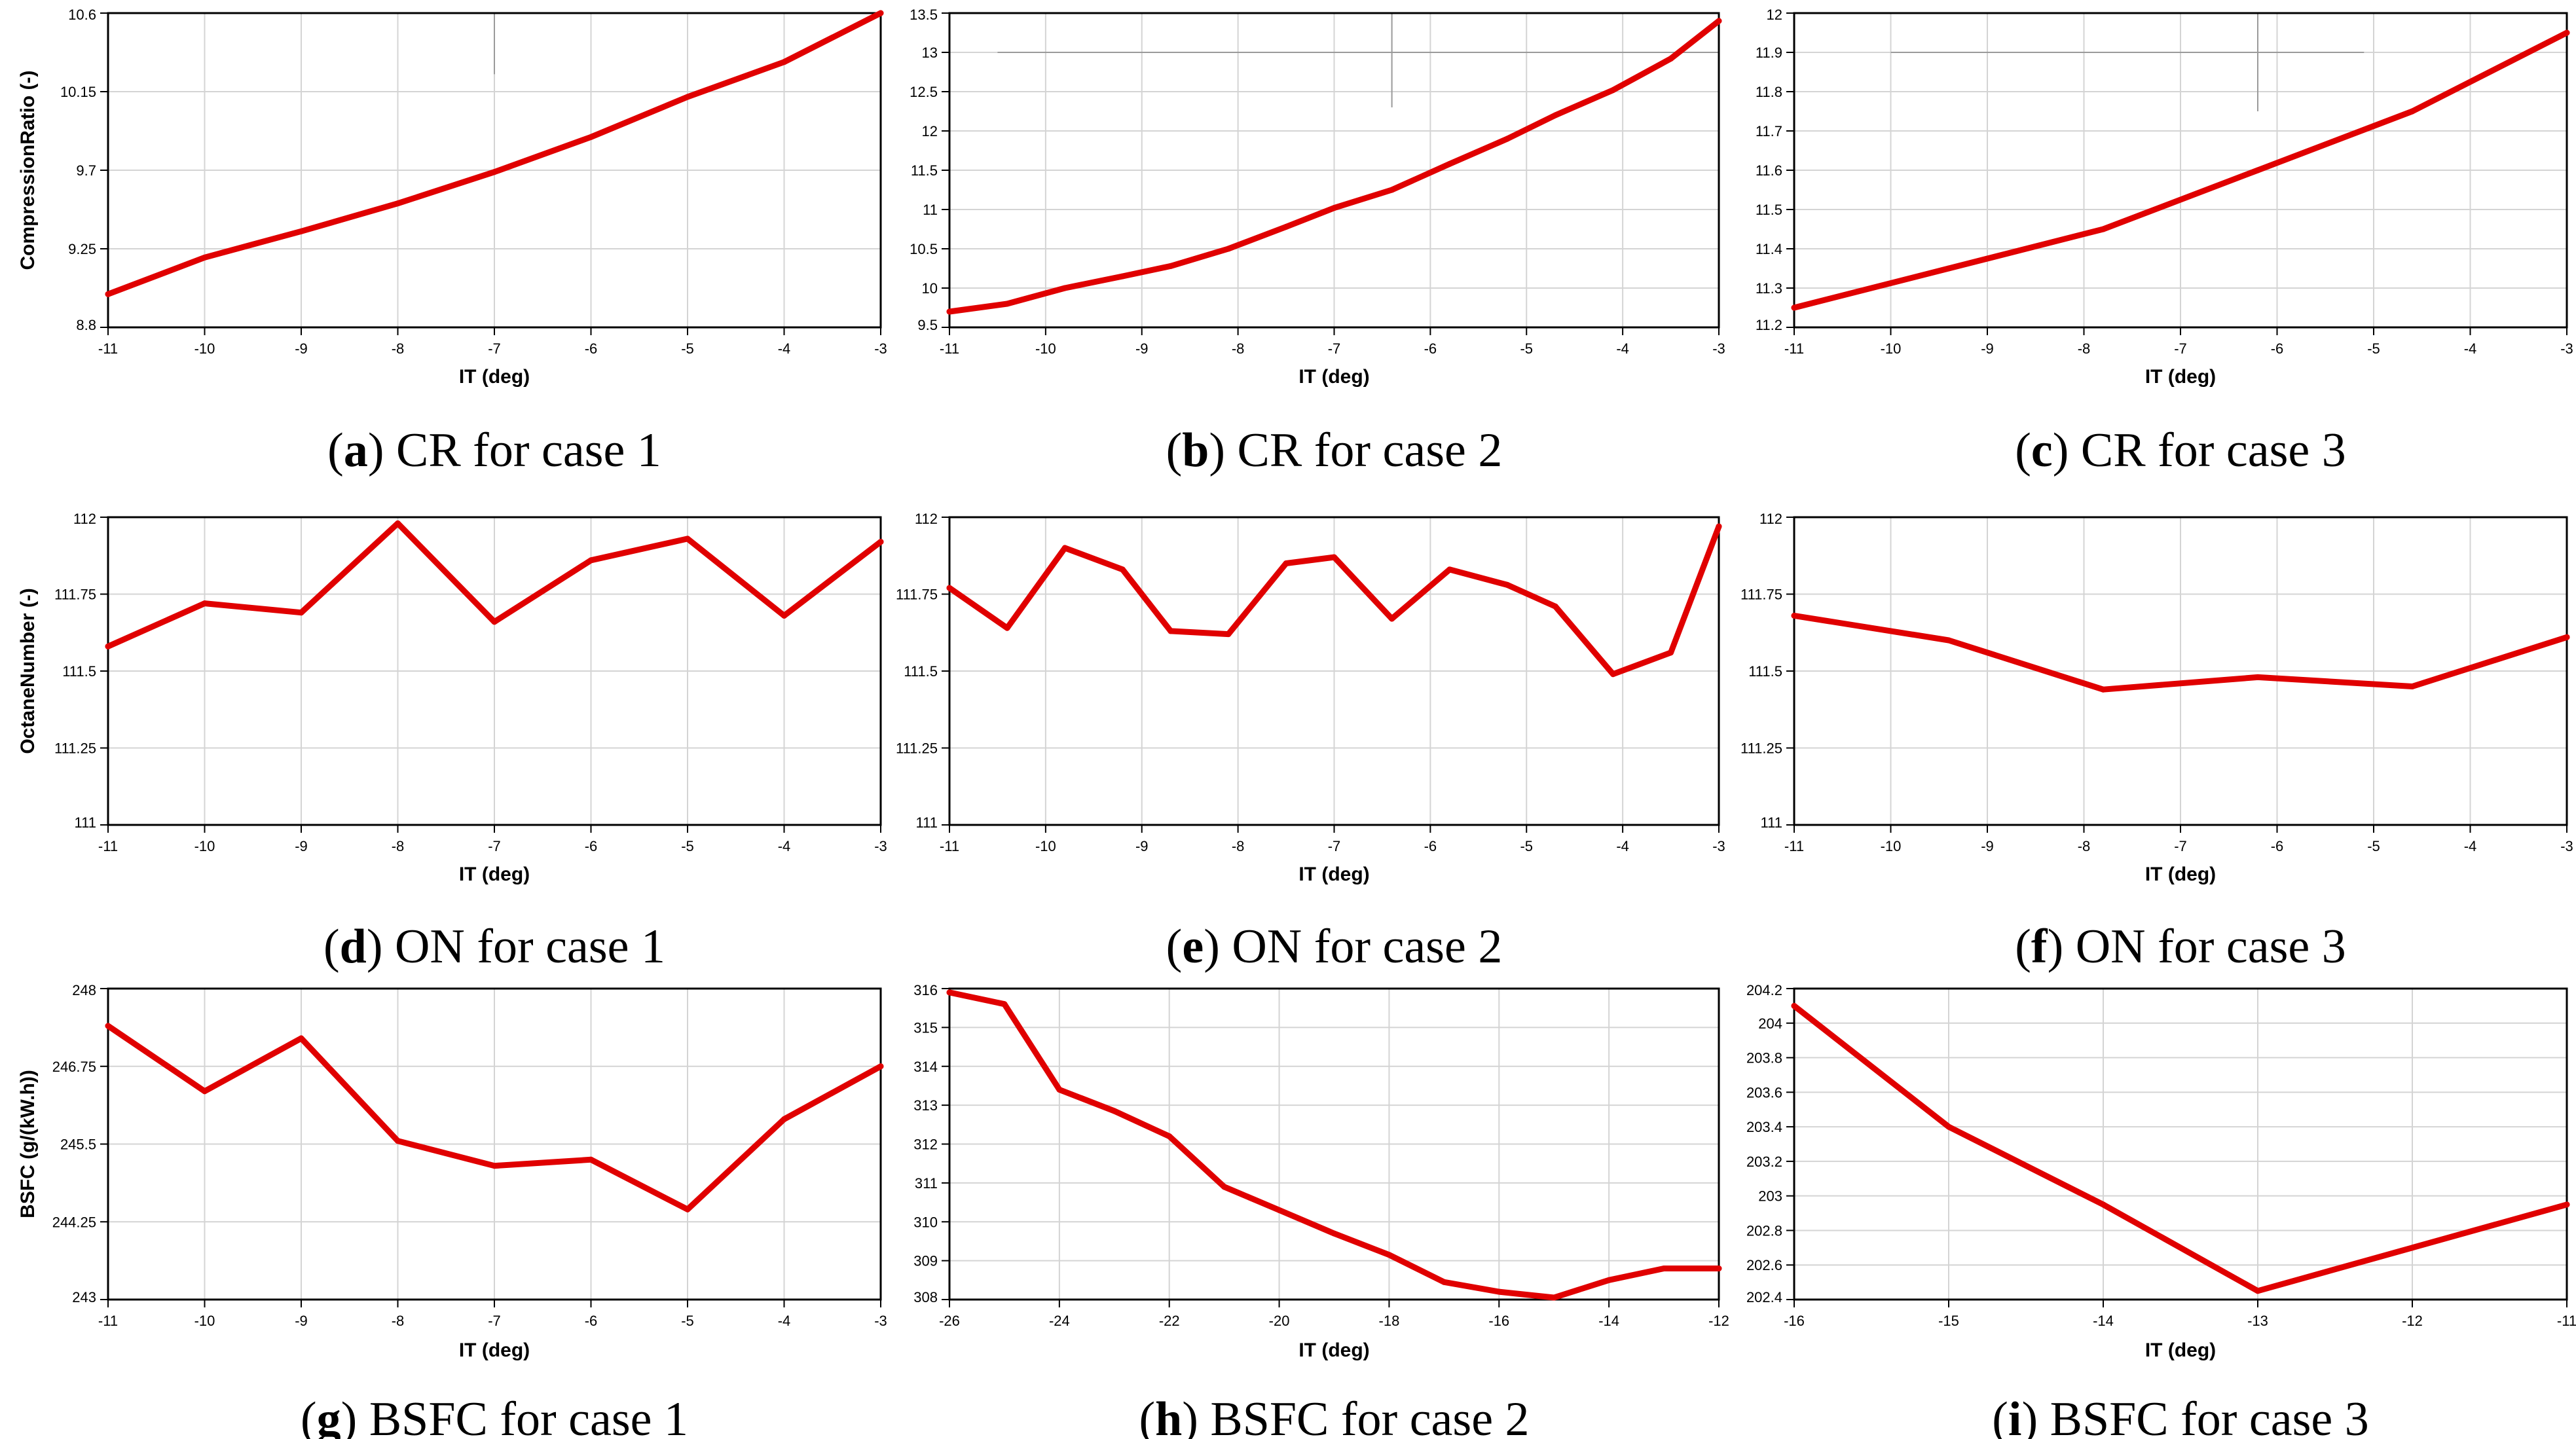  What do you see at coordinates (28, 170) in the screenshot?
I see `y-axis-label: CompressionRatio (-)` at bounding box center [28, 170].